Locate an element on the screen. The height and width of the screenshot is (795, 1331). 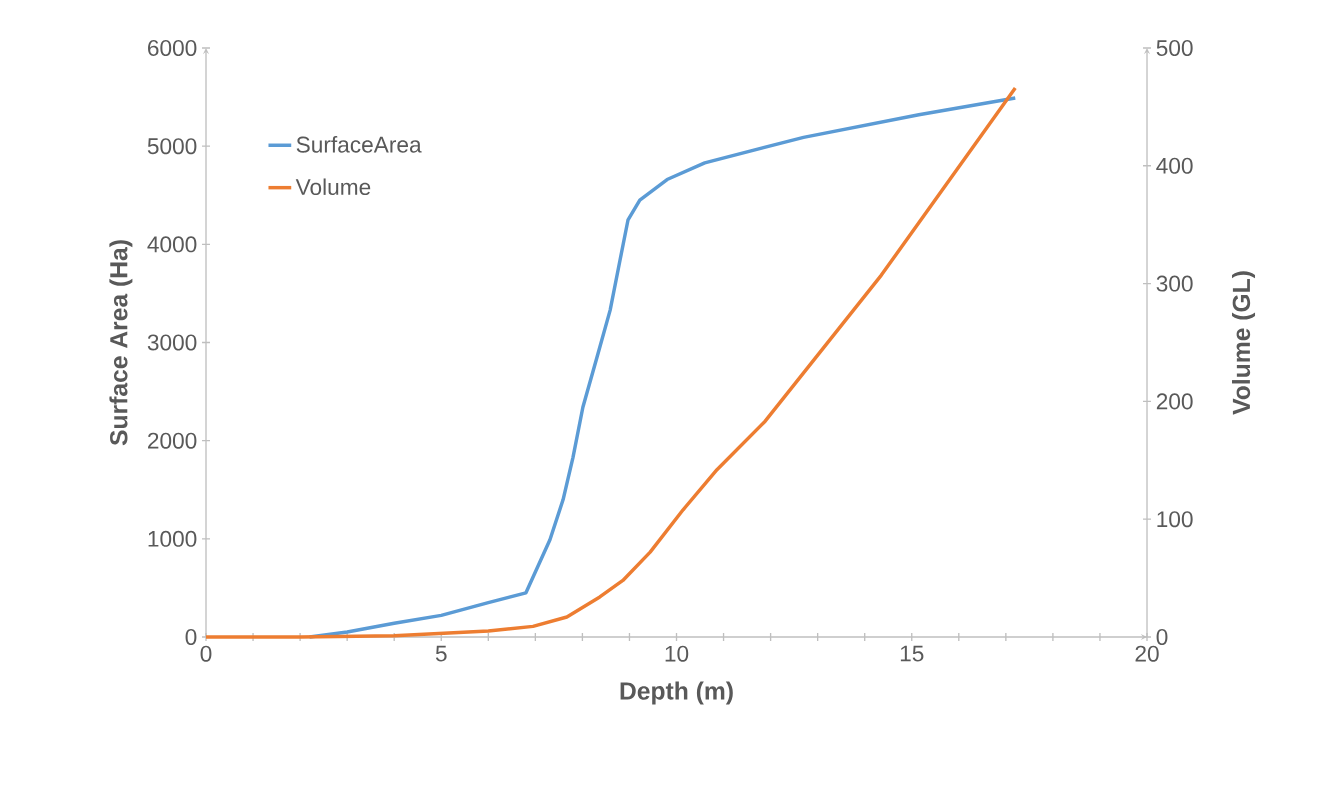
y2-tick-label: 100 is located at coordinates (1175, 519).